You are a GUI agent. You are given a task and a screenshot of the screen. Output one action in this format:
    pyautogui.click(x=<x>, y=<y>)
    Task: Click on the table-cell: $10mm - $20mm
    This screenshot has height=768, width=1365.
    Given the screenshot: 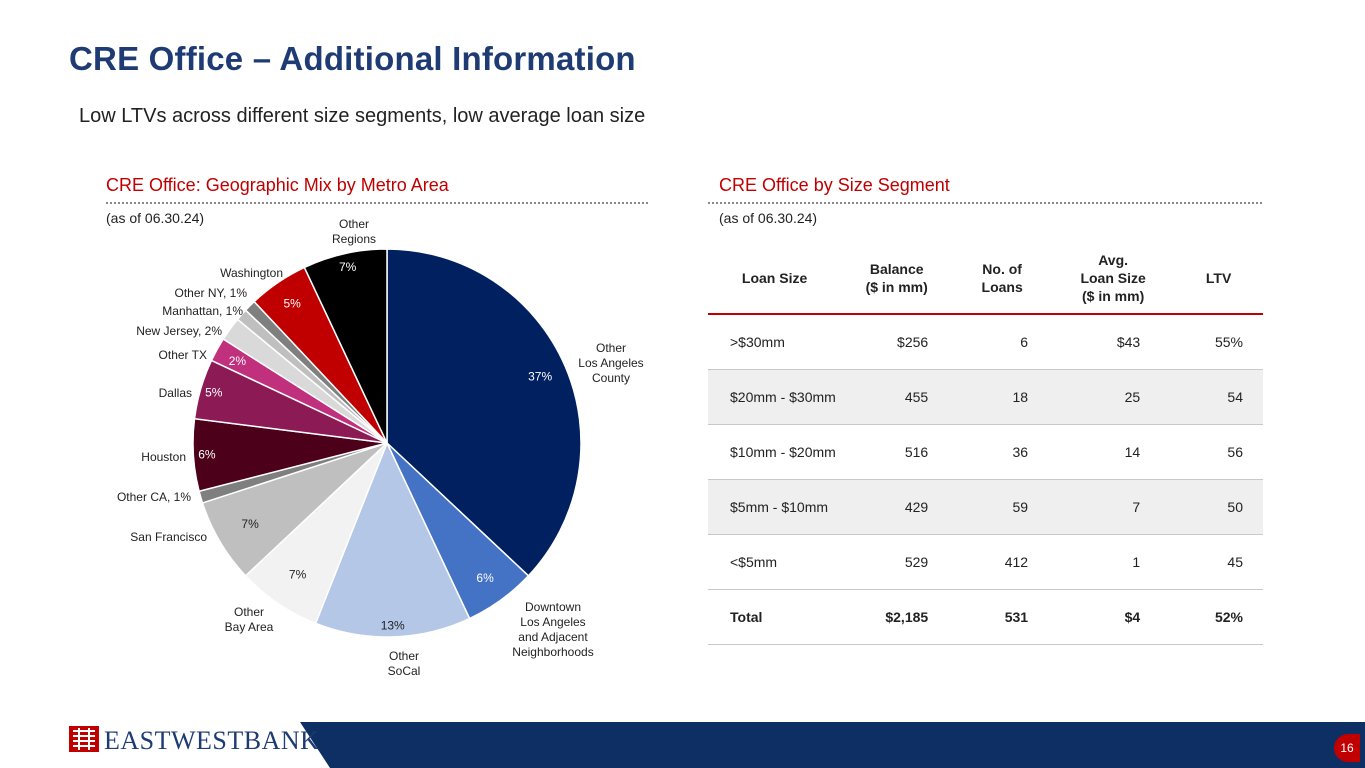 What is the action you would take?
    pyautogui.click(x=775, y=452)
    